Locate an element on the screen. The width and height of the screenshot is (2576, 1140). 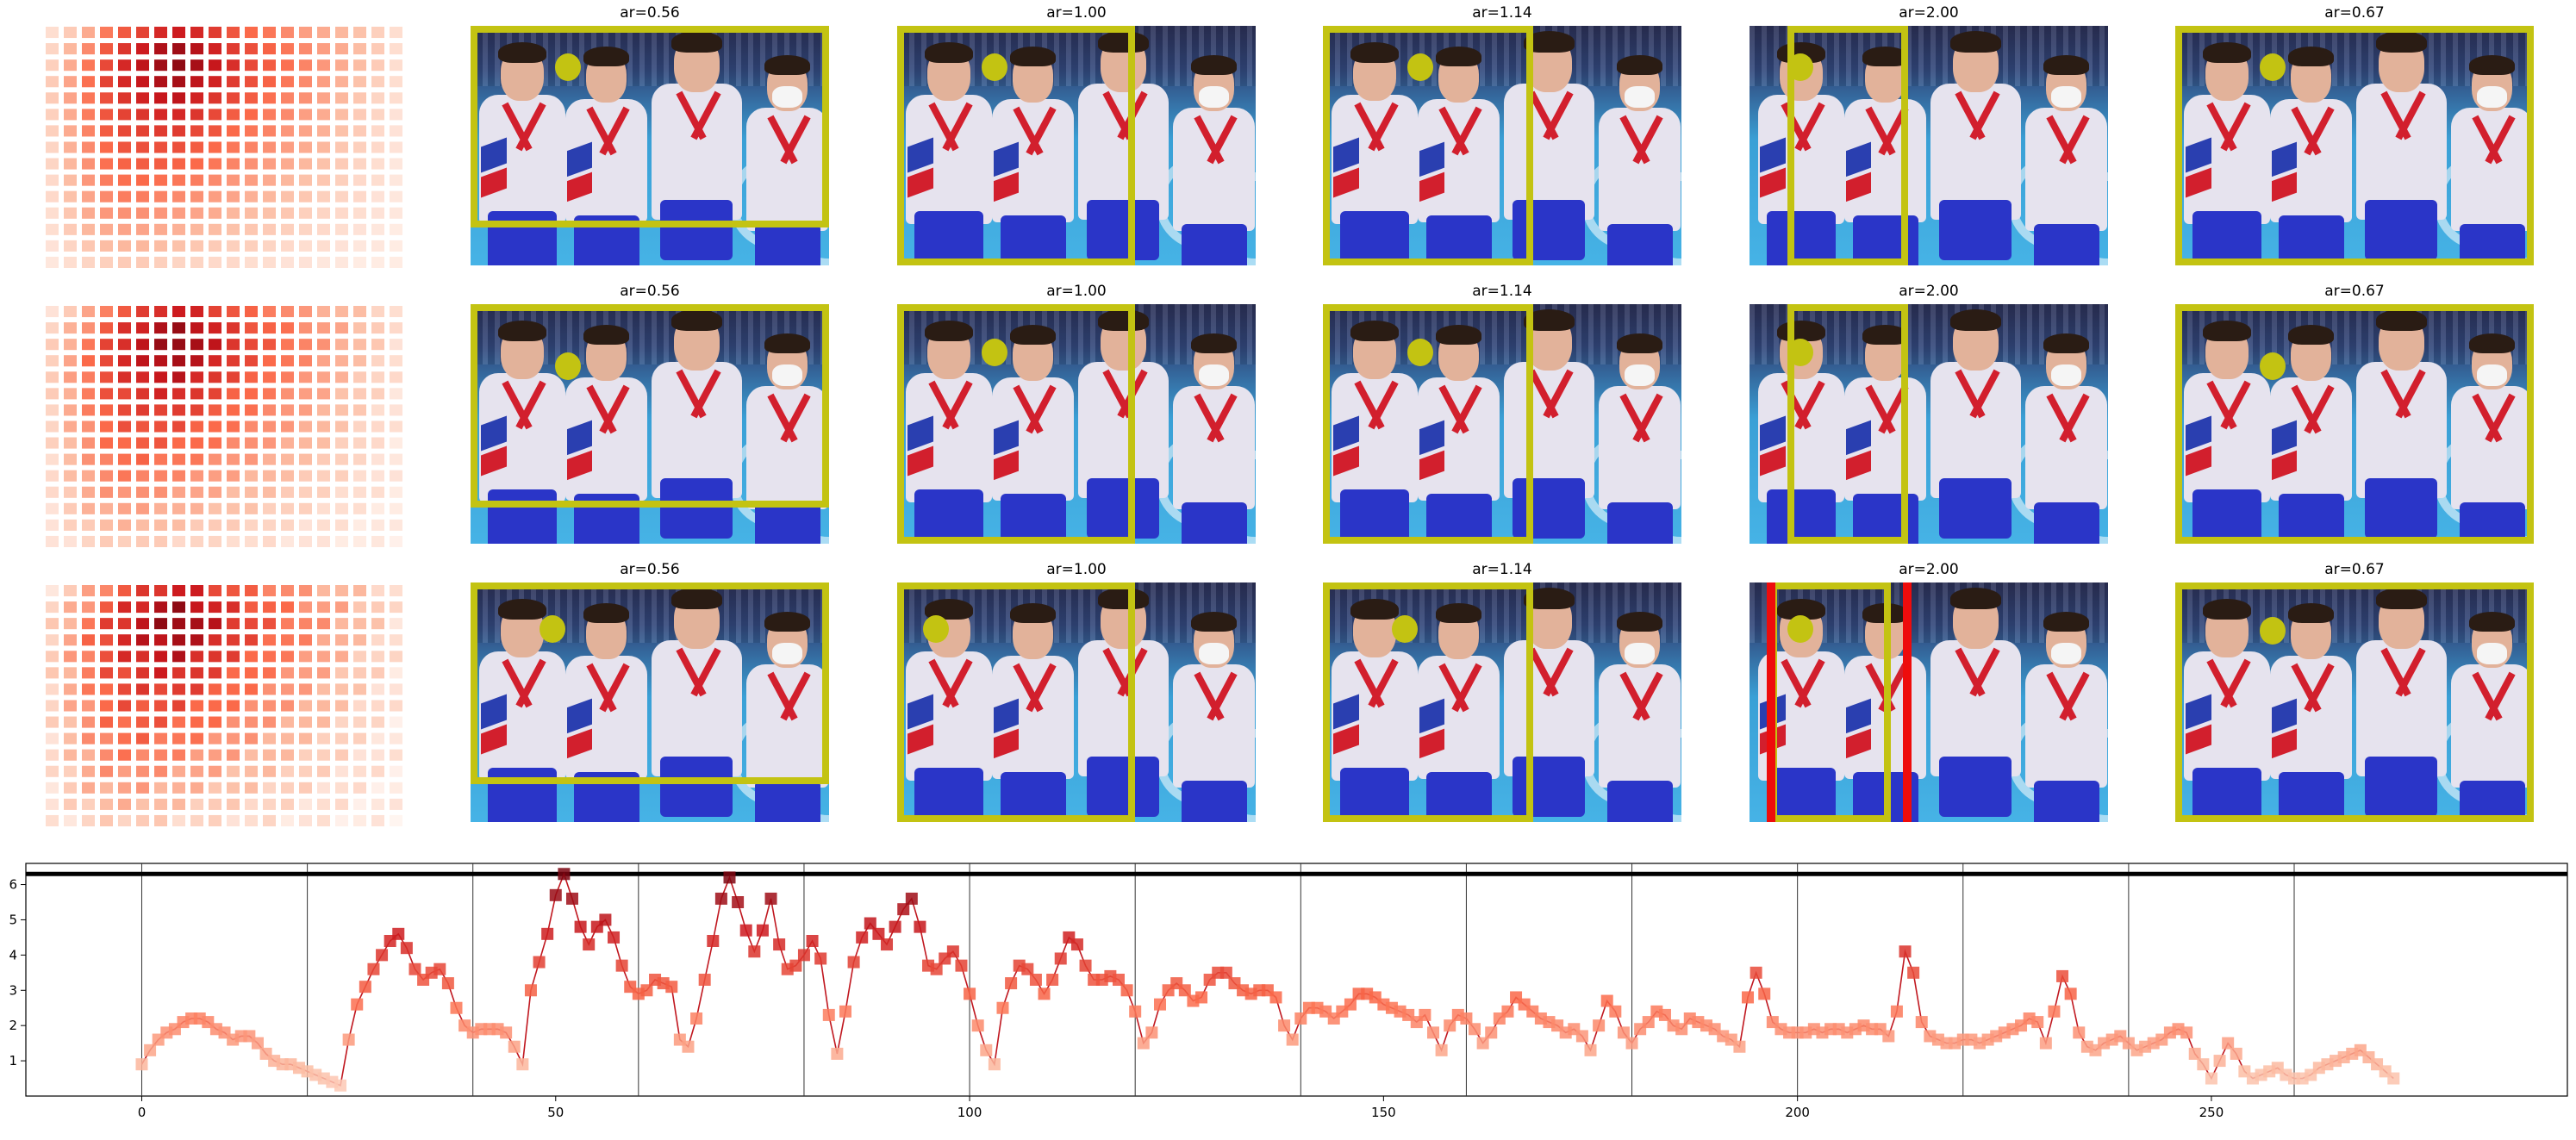
crop-box is located at coordinates (1847, 424).